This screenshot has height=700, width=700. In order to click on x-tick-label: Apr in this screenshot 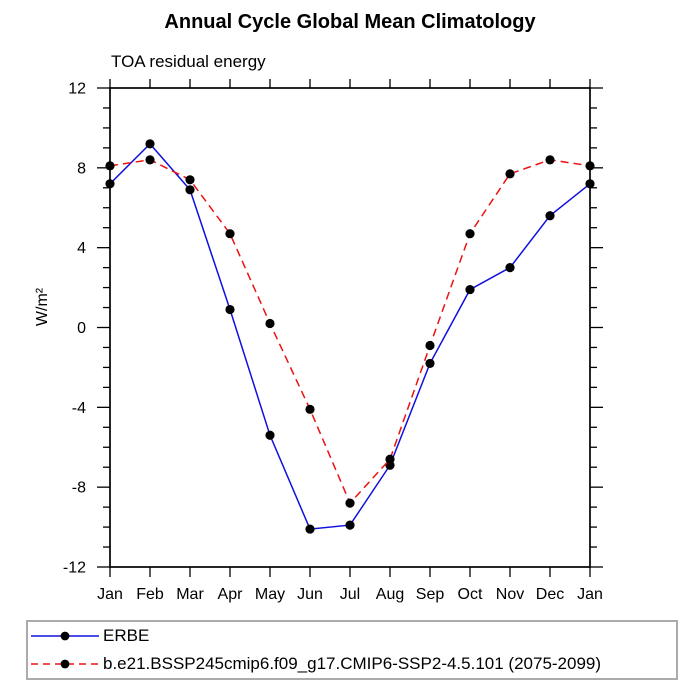, I will do `click(231, 594)`.